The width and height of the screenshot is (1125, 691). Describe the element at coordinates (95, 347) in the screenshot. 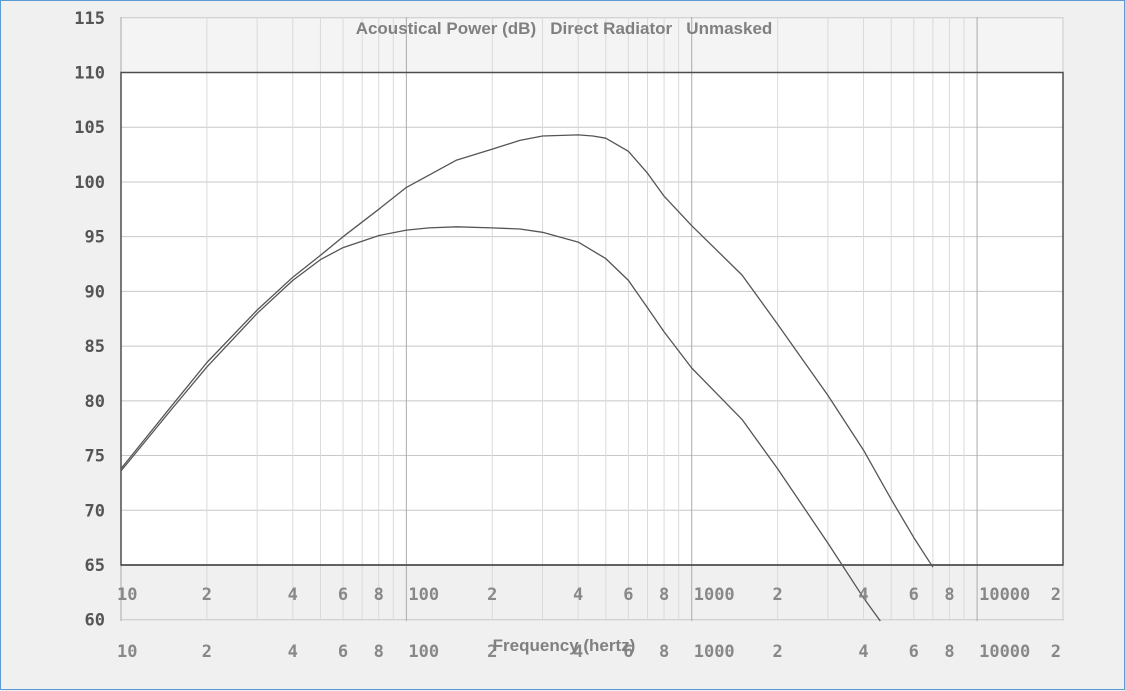

I see `y-tick-label: 85` at that location.